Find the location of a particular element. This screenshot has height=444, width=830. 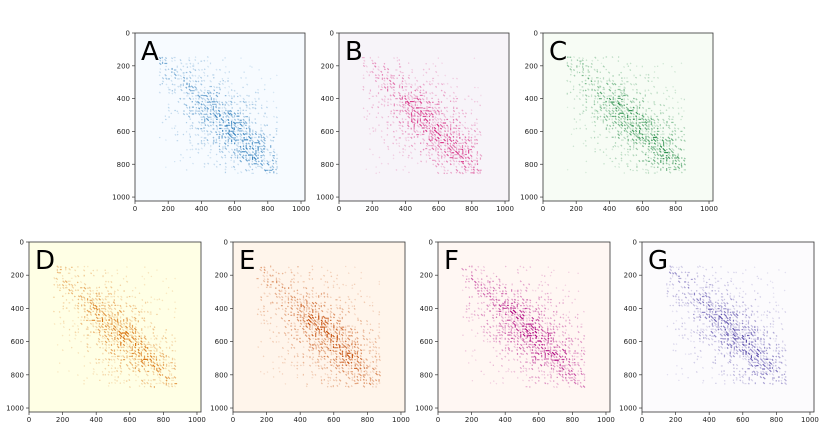

x-tick-label: 400 is located at coordinates (609, 209).